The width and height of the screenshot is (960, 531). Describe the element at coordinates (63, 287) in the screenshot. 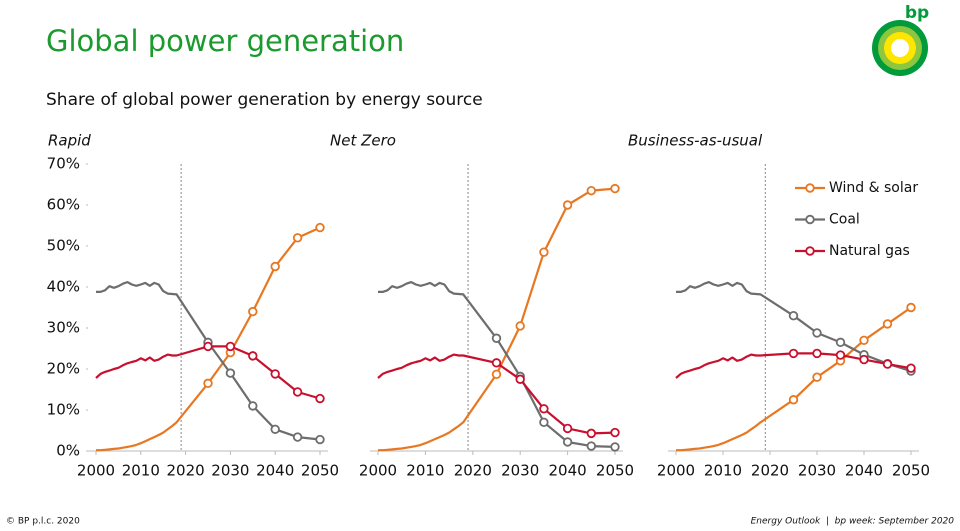

I see `y-tick-label: 40%` at that location.